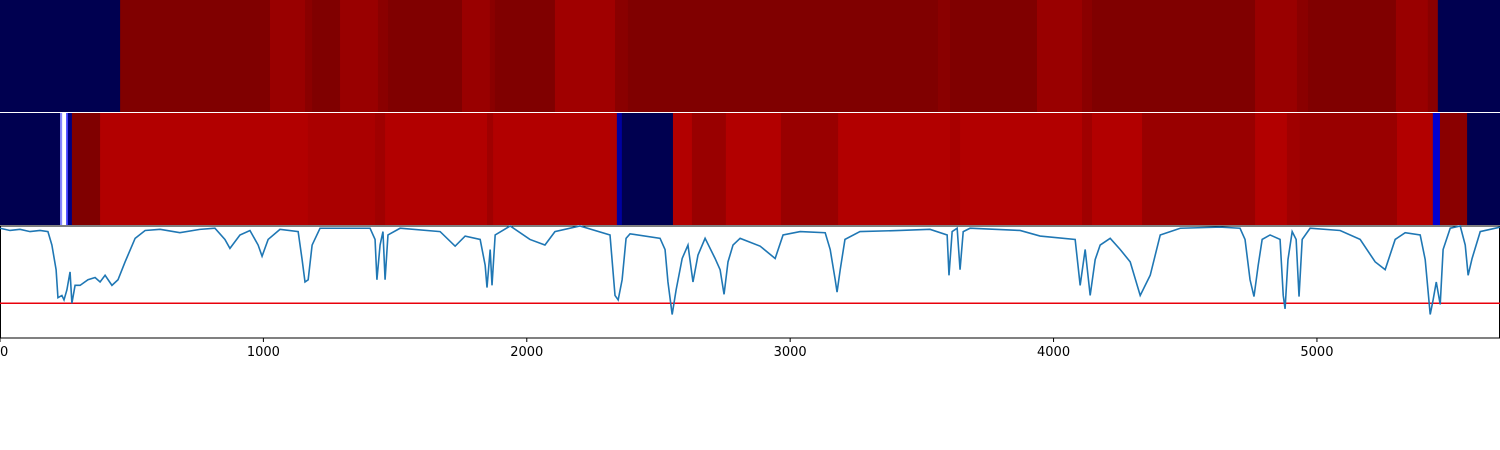 The height and width of the screenshot is (450, 1500). Describe the element at coordinates (526, 352) in the screenshot. I see `x-tick-label: 2000` at that location.